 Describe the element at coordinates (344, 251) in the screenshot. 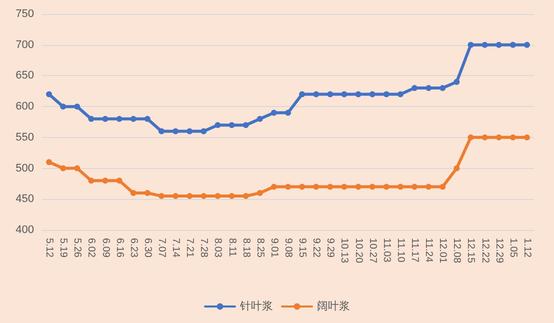

I see `x-tick-label: 10.13` at that location.